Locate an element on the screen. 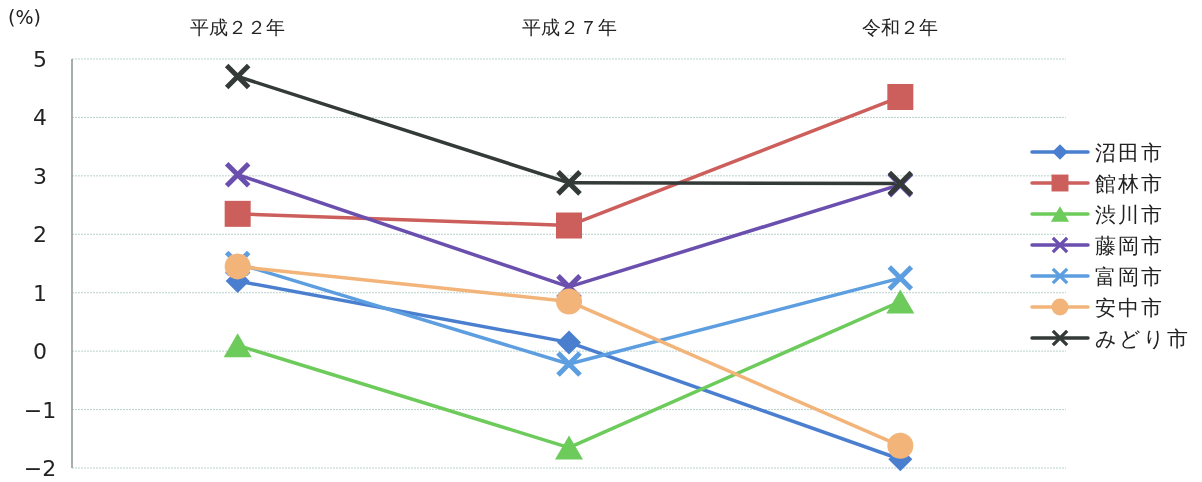 This screenshot has height=482, width=1202. x-tick-label: 平成２７年 is located at coordinates (569, 27).